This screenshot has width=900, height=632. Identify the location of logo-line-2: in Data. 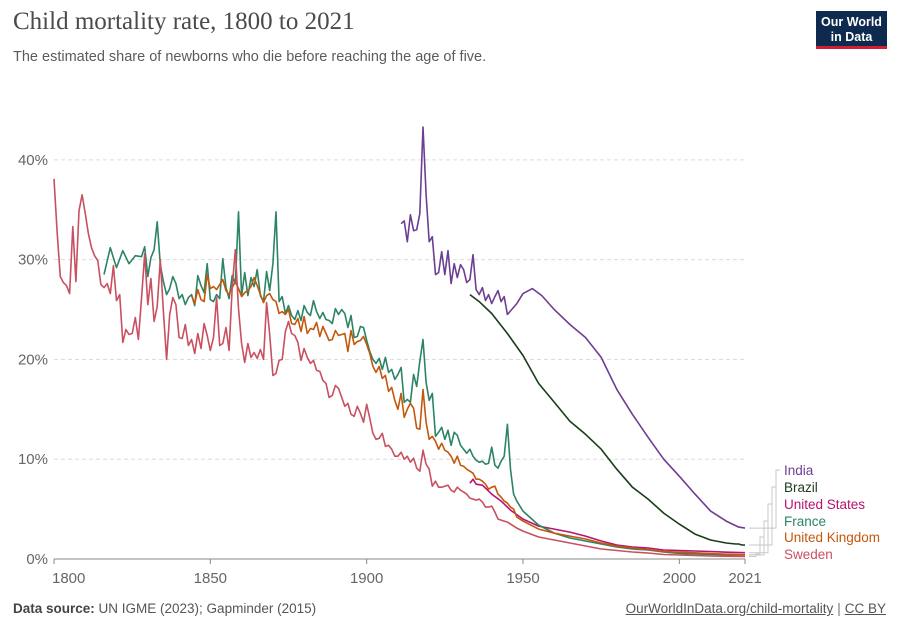
(851, 37).